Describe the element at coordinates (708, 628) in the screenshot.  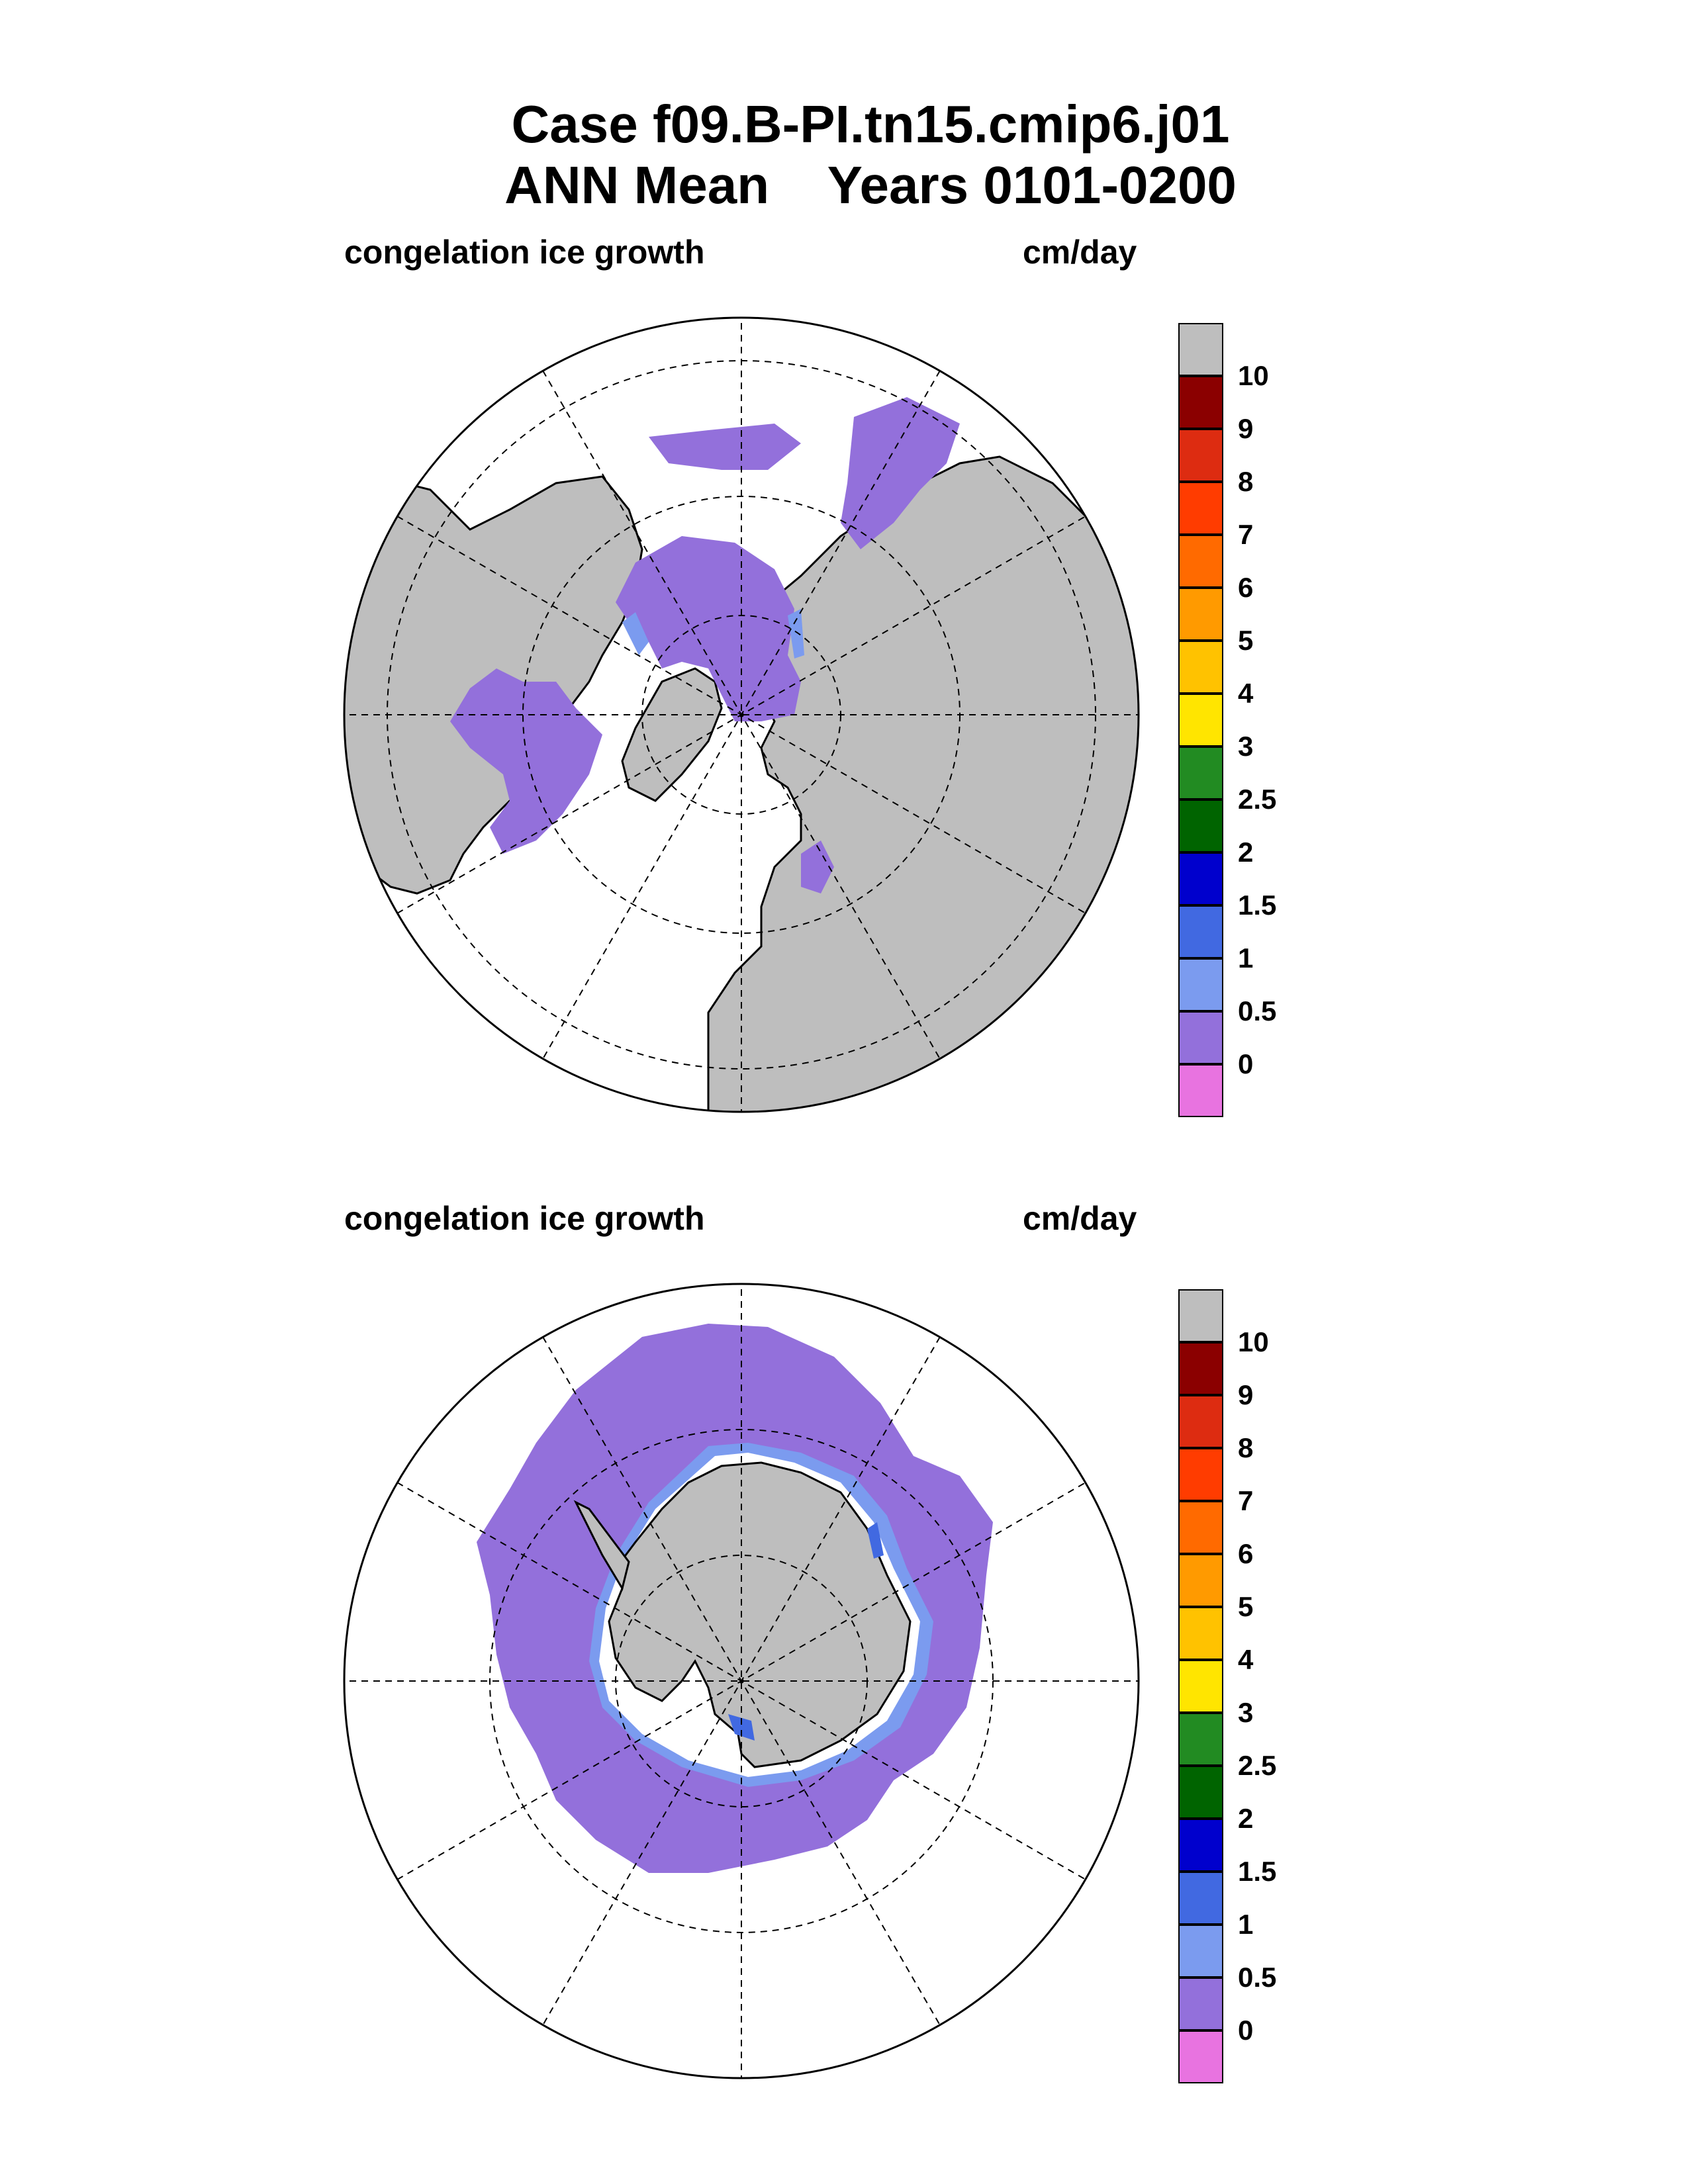
I see `north-ice-arctic` at that location.